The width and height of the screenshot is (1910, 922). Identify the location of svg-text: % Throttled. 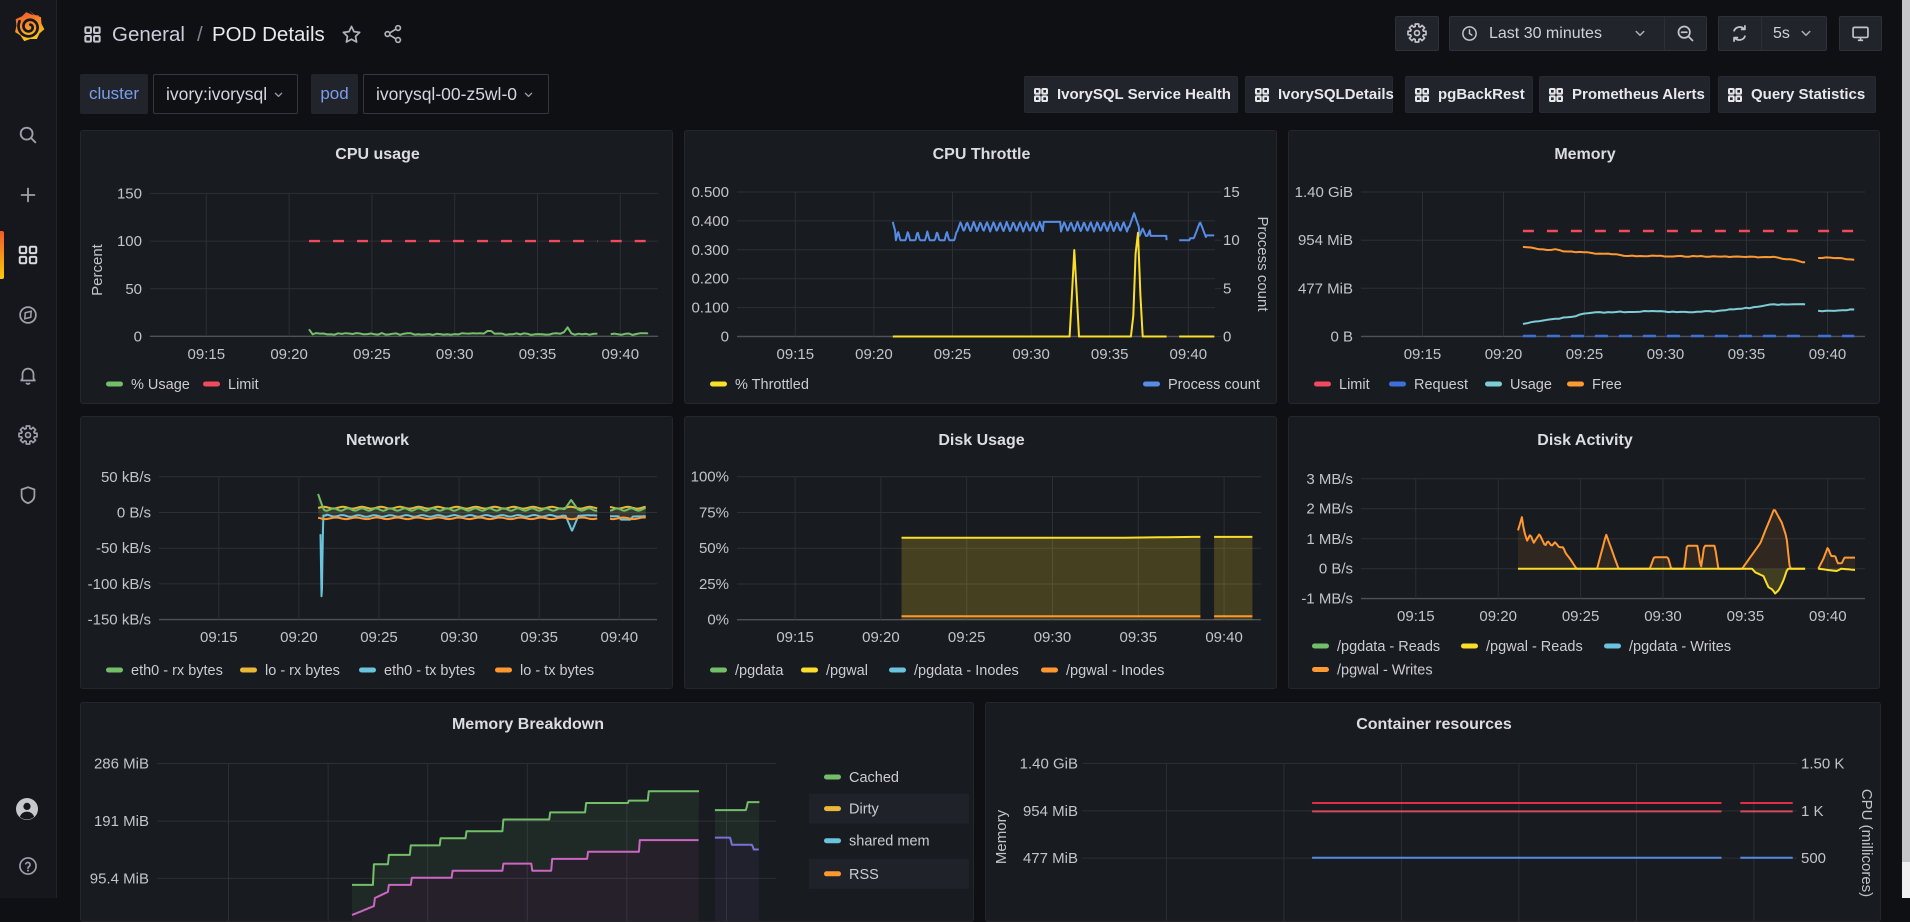
(772, 385).